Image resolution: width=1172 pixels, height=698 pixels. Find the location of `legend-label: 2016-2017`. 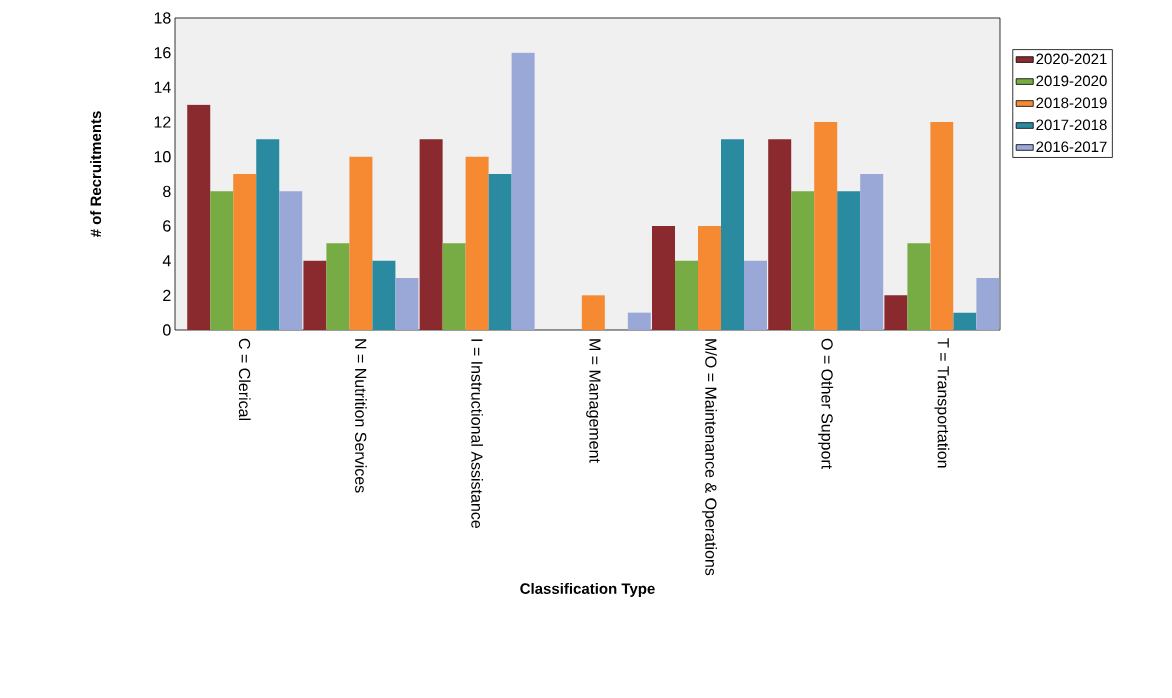

legend-label: 2016-2017 is located at coordinates (1071, 147).